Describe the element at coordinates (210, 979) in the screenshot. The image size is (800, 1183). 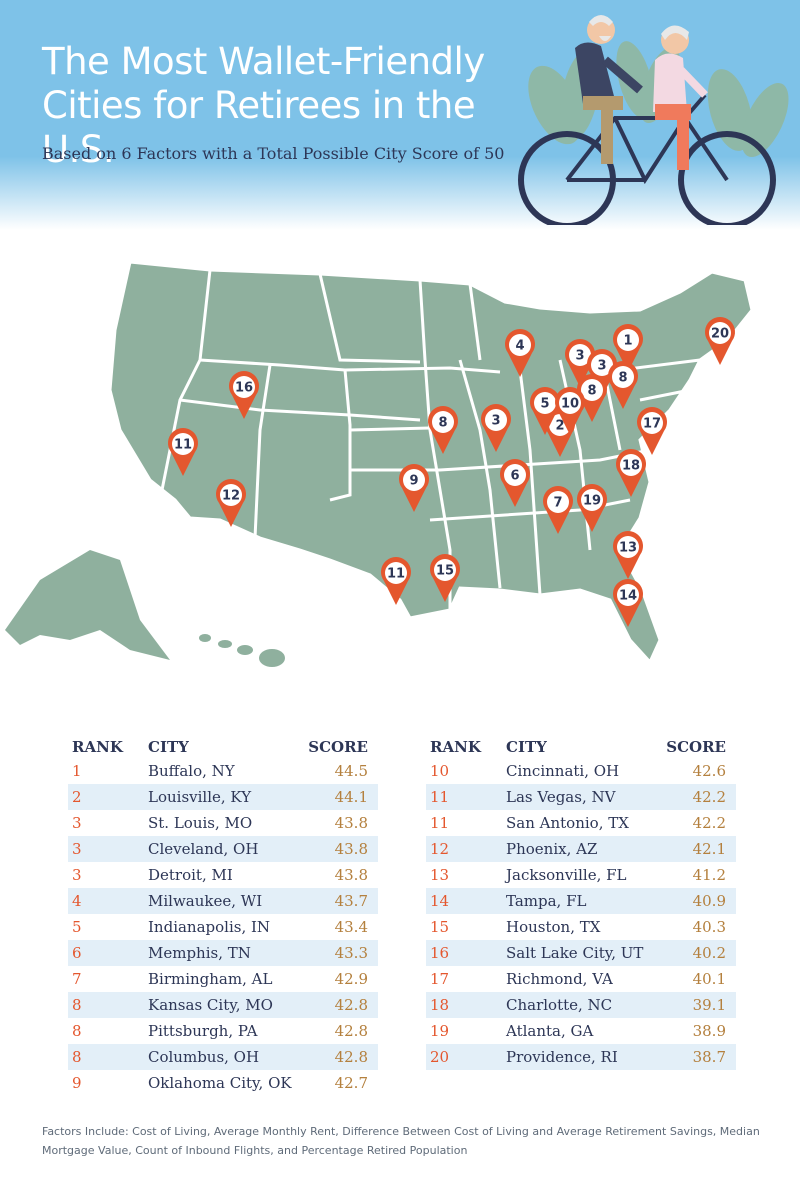
I see `city-cell: Birmingham, AL` at that location.